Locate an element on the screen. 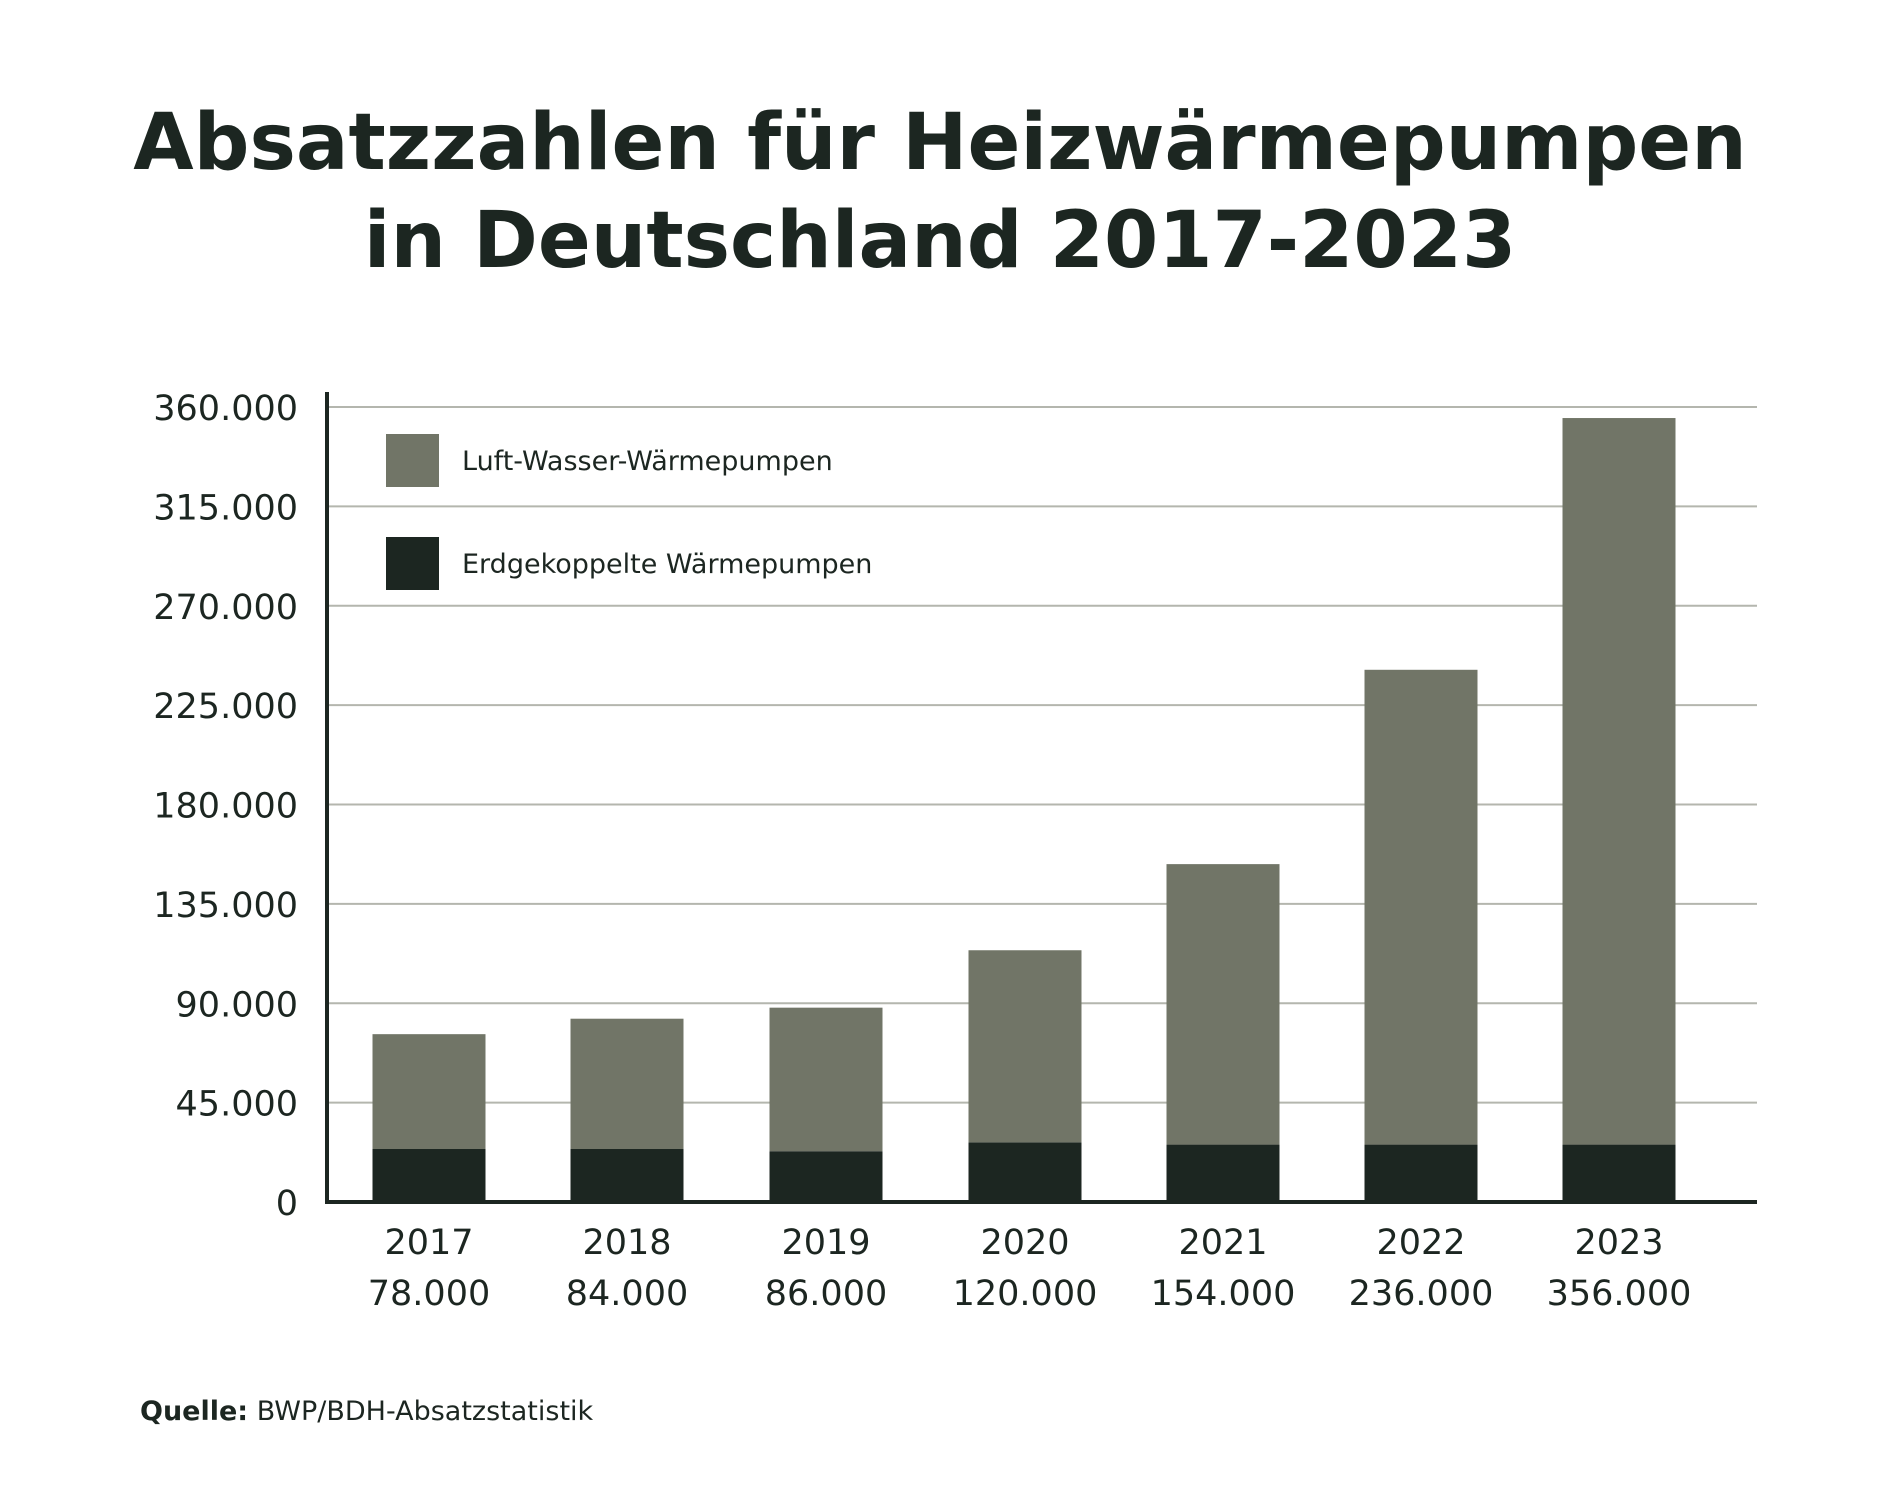 This screenshot has height=1504, width=1880. x-category-label: 2019 is located at coordinates (825, 1243).